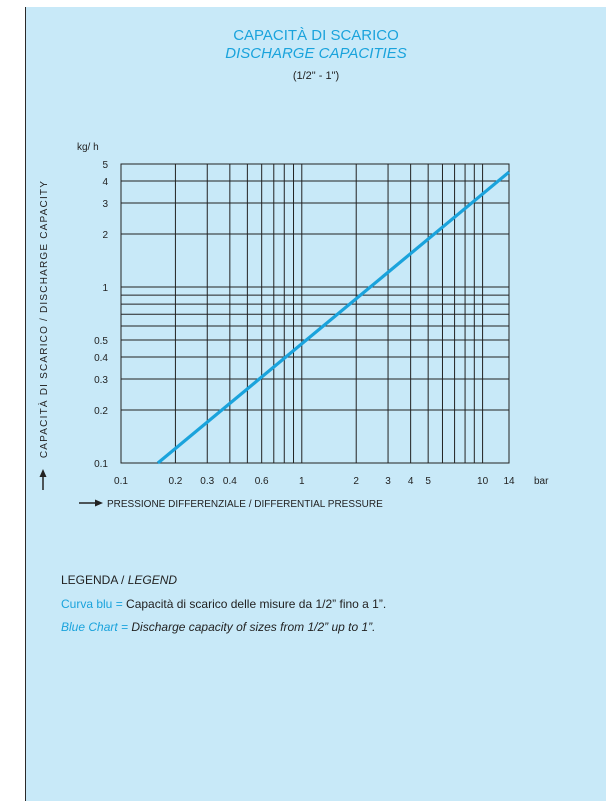  Describe the element at coordinates (207, 481) in the screenshot. I see `x-tick-label: 0.3` at that location.